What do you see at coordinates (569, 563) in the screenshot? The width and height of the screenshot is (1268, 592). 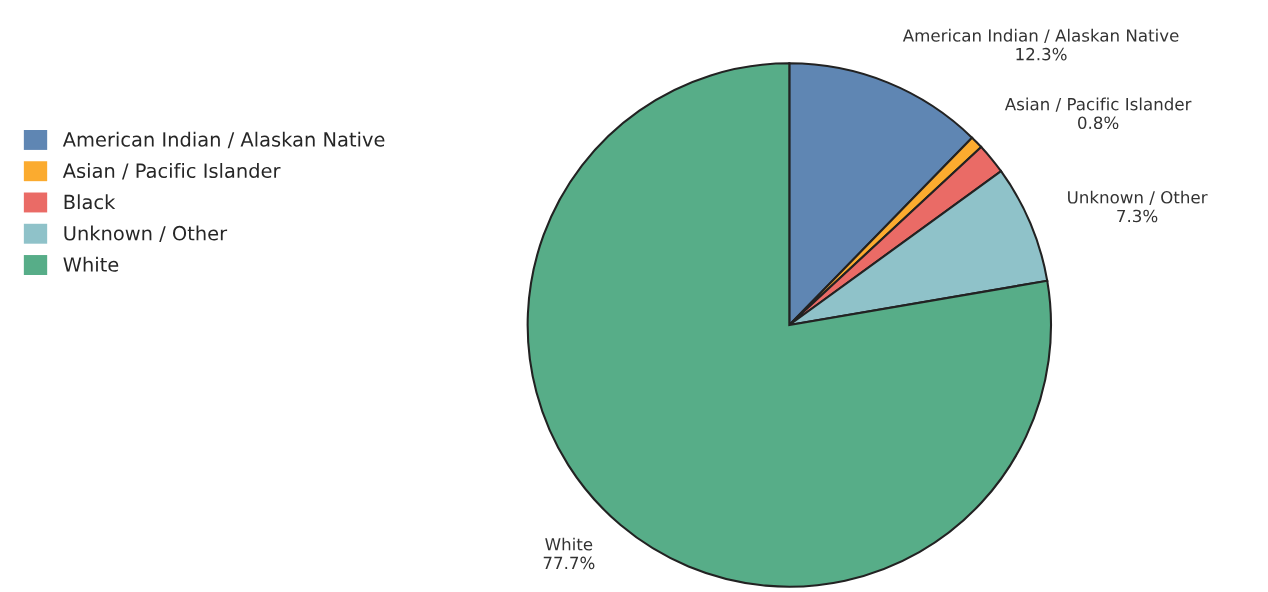 I see `data-label: 77.7%` at bounding box center [569, 563].